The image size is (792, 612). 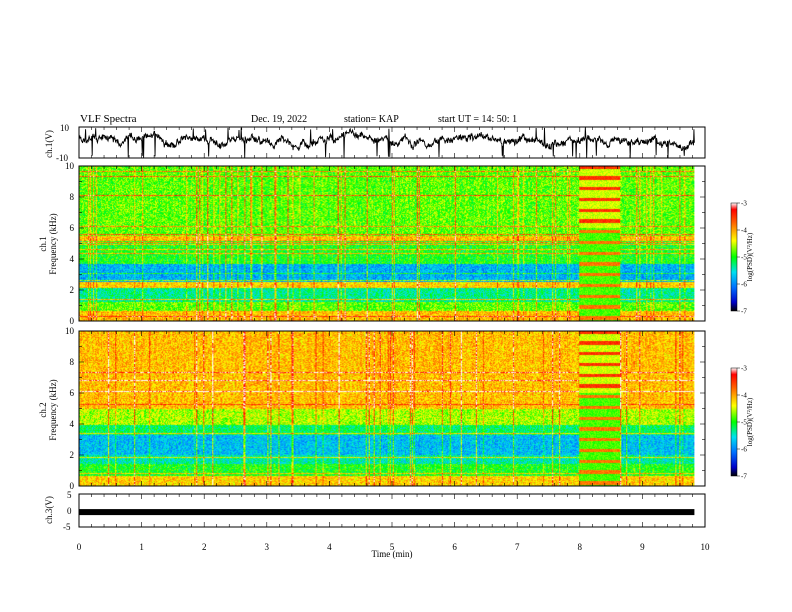 I want to click on ch3-waveform-panel: 5 0 -5 ch.3(V), so click(x=375, y=511).